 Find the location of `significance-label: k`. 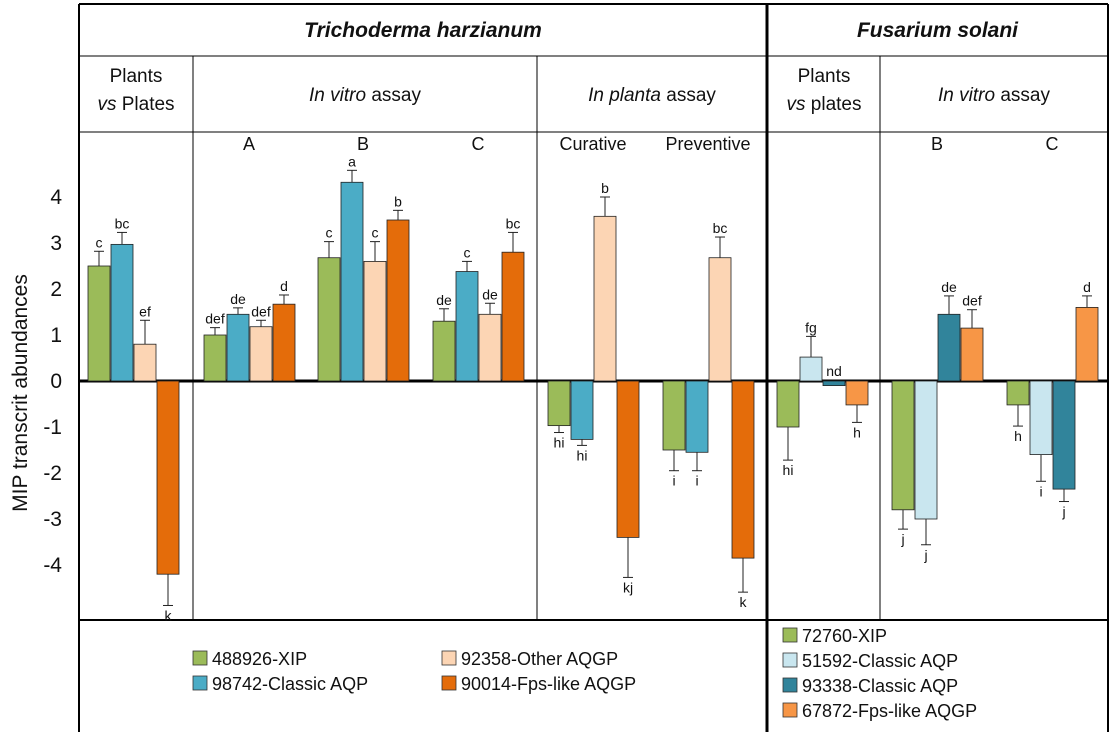

significance-label: k is located at coordinates (169, 615).